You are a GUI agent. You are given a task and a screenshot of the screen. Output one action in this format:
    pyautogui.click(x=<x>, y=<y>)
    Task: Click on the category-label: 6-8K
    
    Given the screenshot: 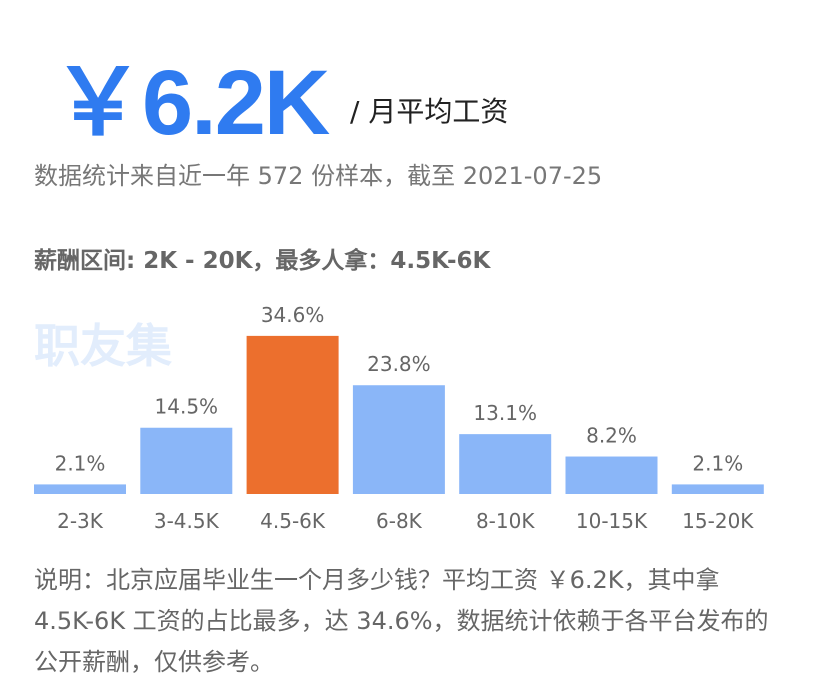 What is the action you would take?
    pyautogui.click(x=399, y=521)
    